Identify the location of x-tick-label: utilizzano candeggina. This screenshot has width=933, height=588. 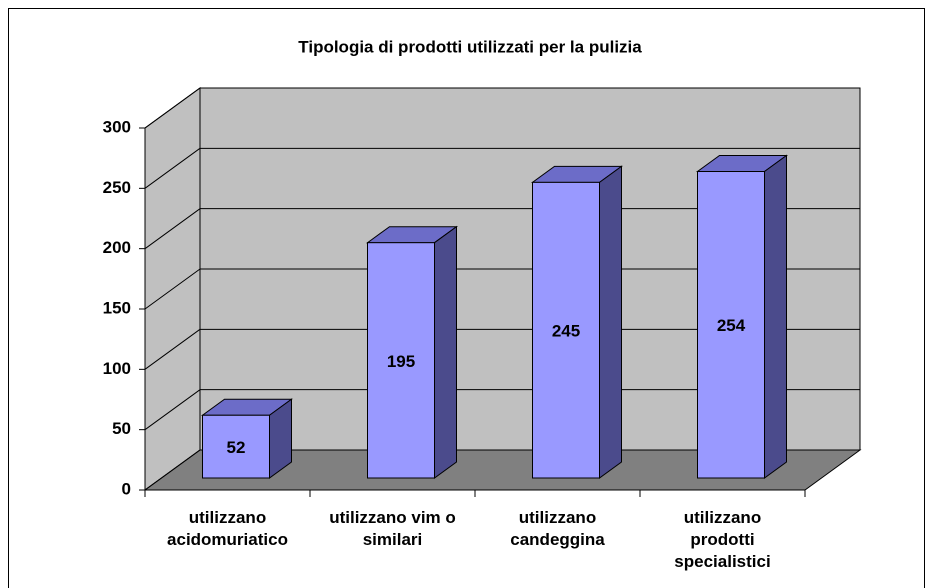
(557, 528).